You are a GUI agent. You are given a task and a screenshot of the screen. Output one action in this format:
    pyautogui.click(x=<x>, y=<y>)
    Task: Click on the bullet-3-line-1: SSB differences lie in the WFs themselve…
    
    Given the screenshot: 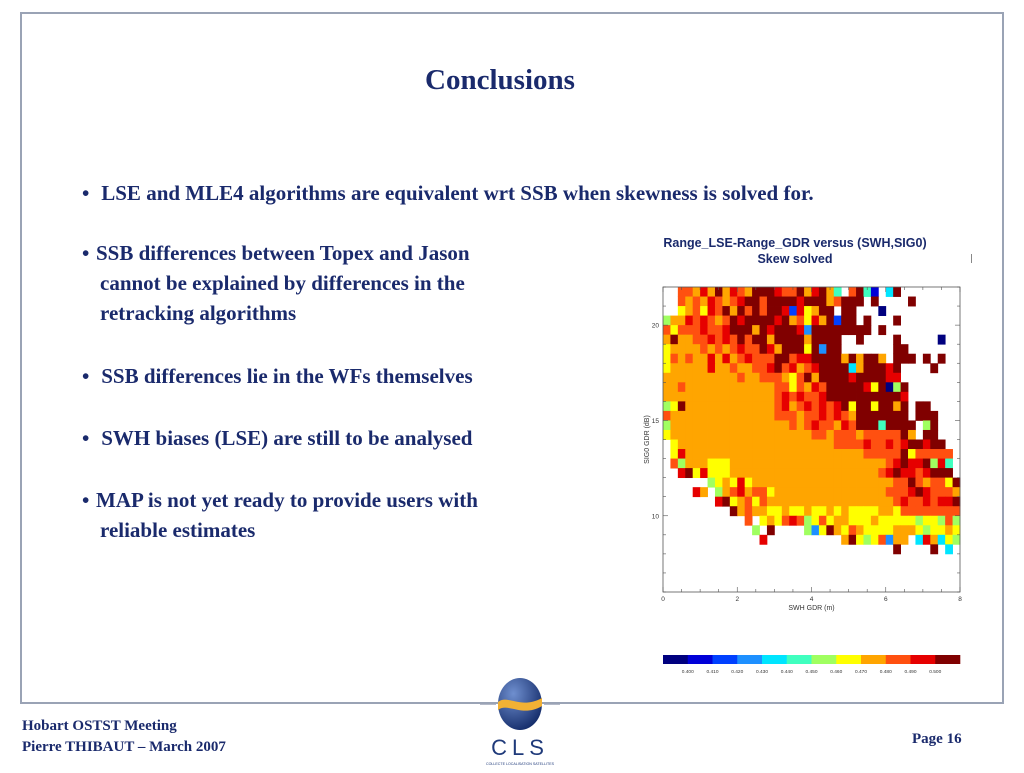 What is the action you would take?
    pyautogui.click(x=287, y=376)
    